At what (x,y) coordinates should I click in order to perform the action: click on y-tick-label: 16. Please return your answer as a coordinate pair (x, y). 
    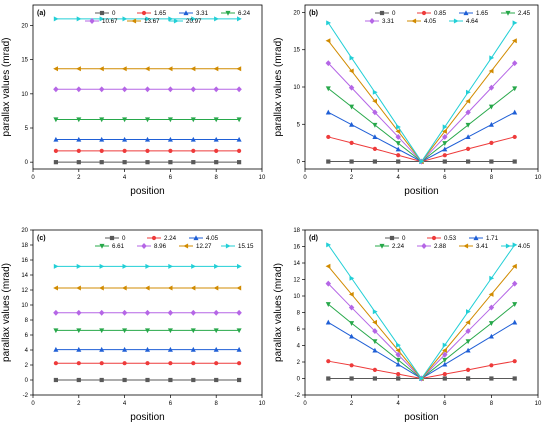
    Looking at the image, I should click on (296, 248).